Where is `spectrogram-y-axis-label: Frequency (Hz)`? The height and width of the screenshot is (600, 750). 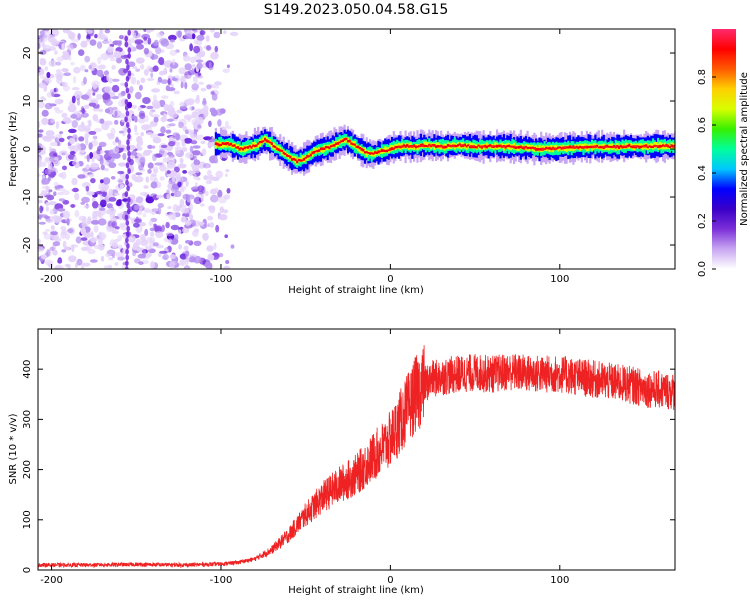 spectrogram-y-axis-label: Frequency (Hz) is located at coordinates (13, 149).